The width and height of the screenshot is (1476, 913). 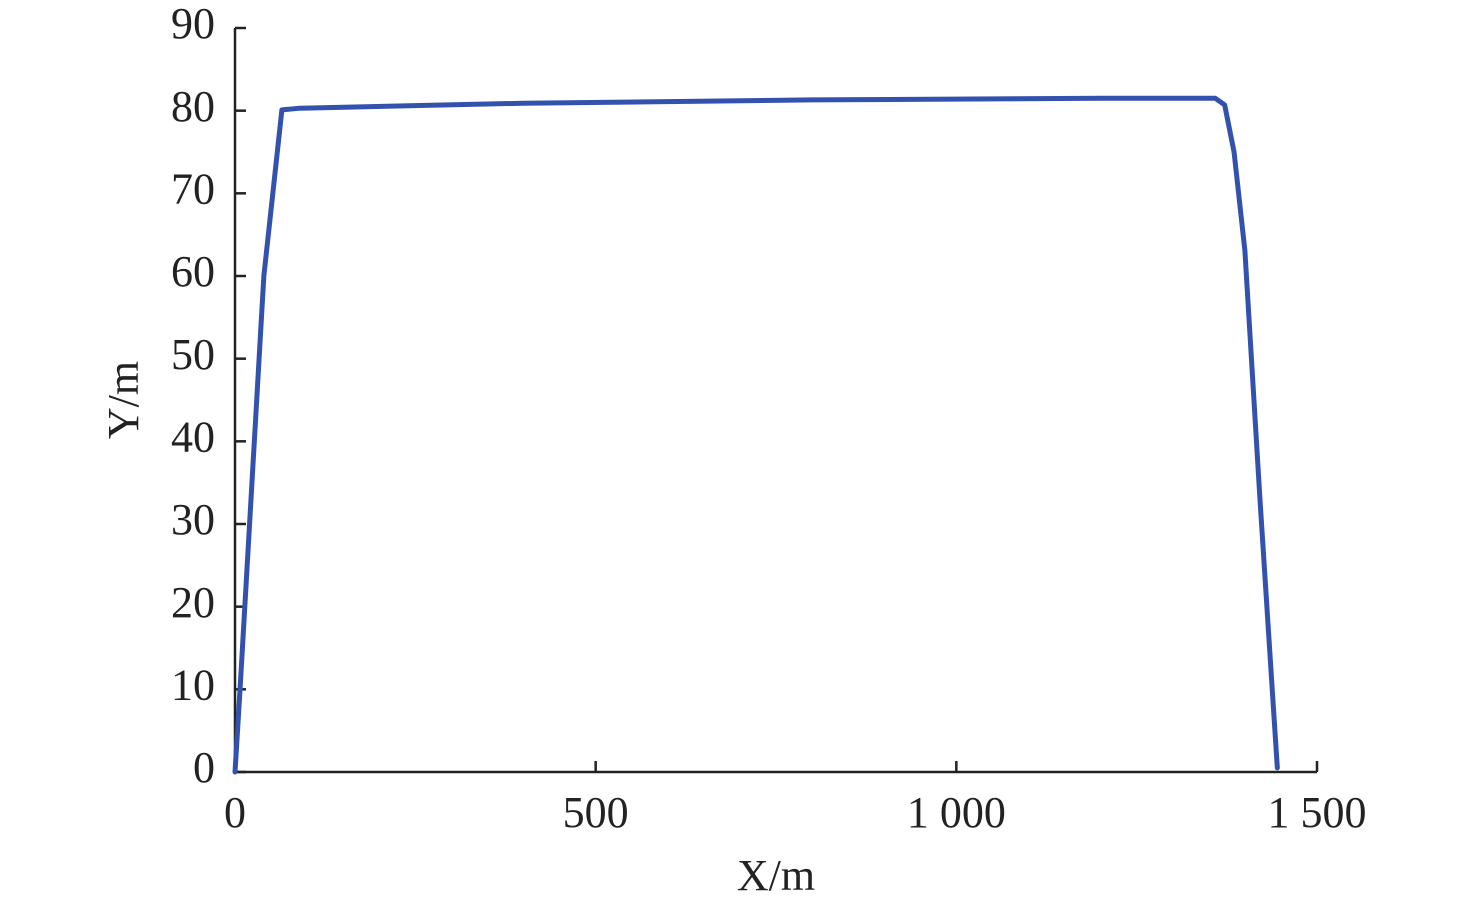 I want to click on x-axis-label: X/m, so click(x=776, y=875).